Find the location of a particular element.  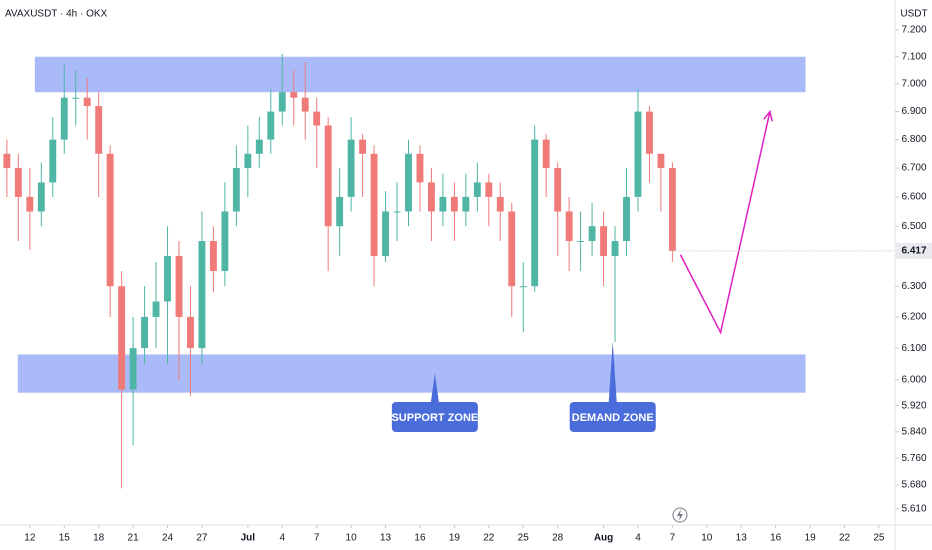

currency-label: USDT is located at coordinates (913, 14).